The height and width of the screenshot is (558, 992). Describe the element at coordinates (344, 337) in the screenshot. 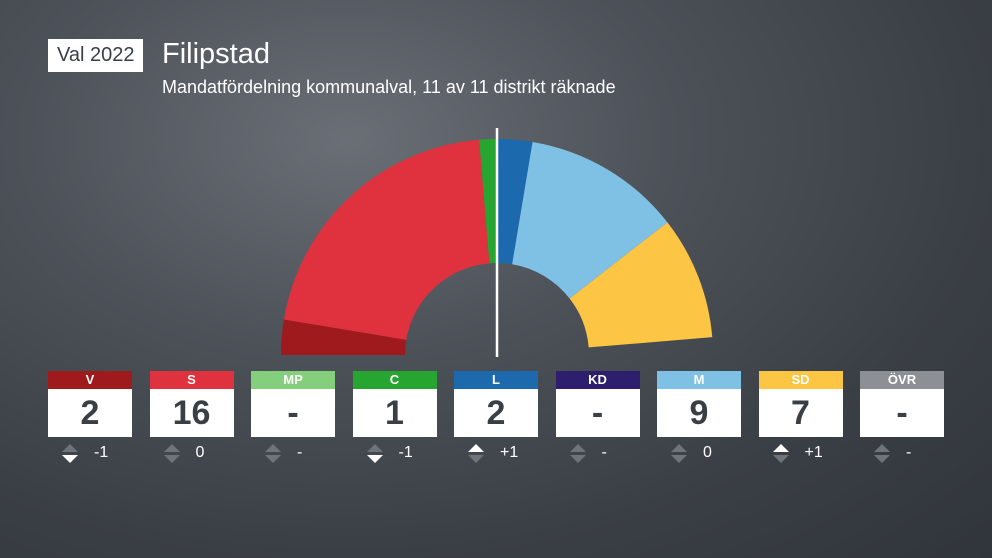

I see `seat-segment-v` at that location.